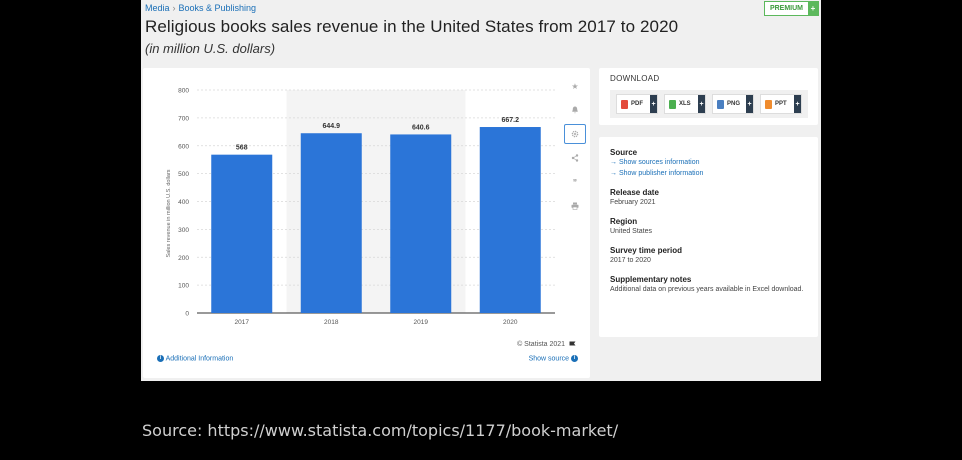 This screenshot has height=460, width=962. I want to click on release-date-value: February 2021, so click(633, 202).